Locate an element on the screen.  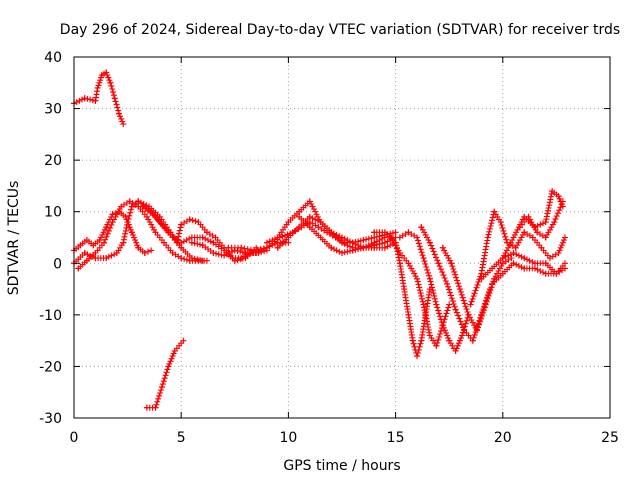
x-tick-label: 25 is located at coordinates (610, 438).